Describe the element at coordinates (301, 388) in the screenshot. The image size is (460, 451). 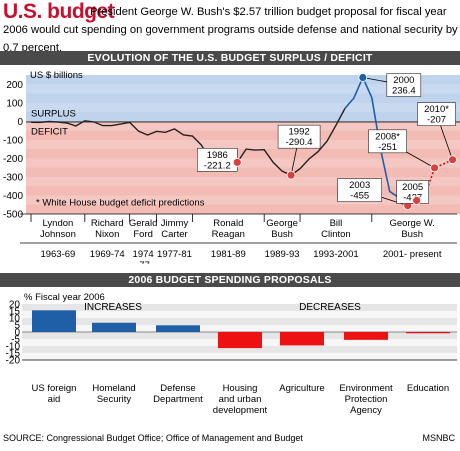
I see `category-label: Agriculture` at that location.